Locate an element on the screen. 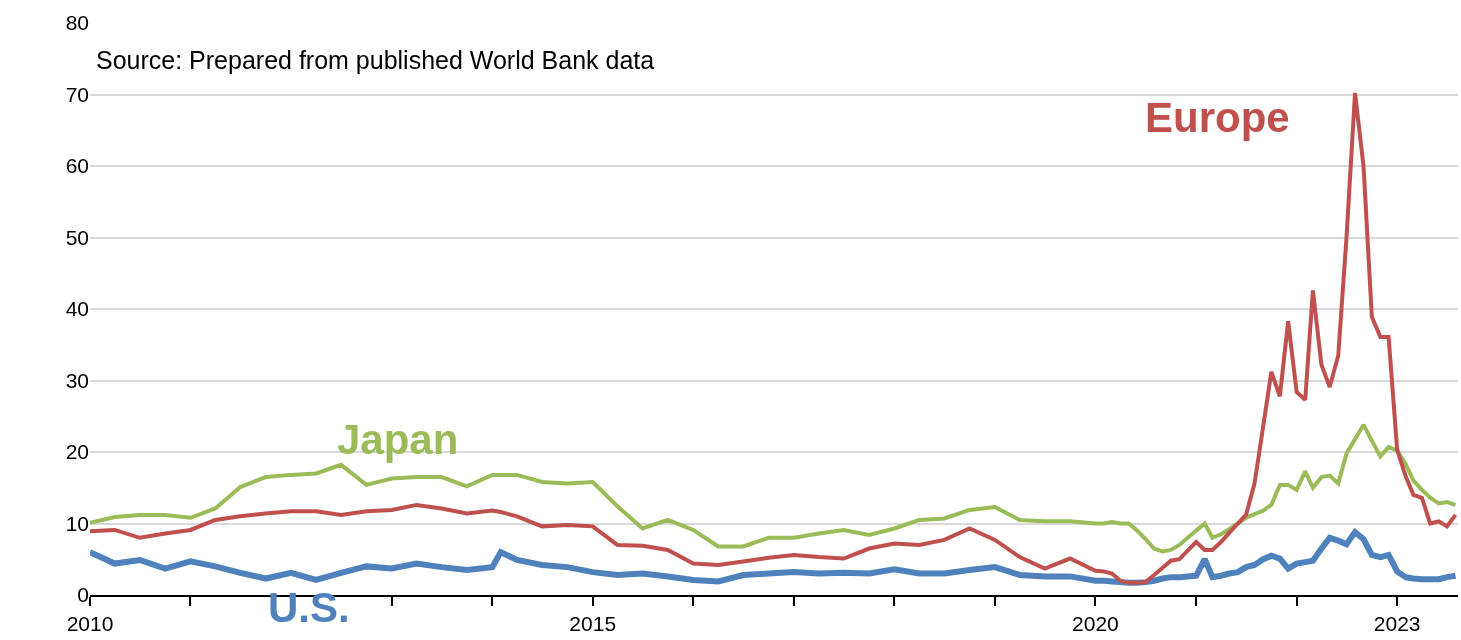  y-tick-label: 50 is located at coordinates (77, 237).